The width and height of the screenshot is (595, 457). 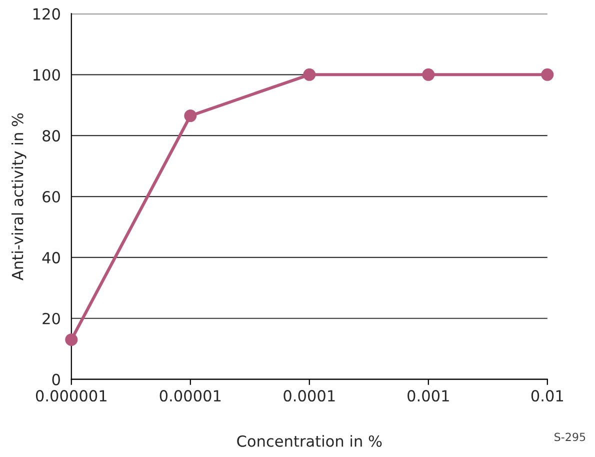 What do you see at coordinates (428, 396) in the screenshot?
I see `x-tick-label: 0.001` at bounding box center [428, 396].